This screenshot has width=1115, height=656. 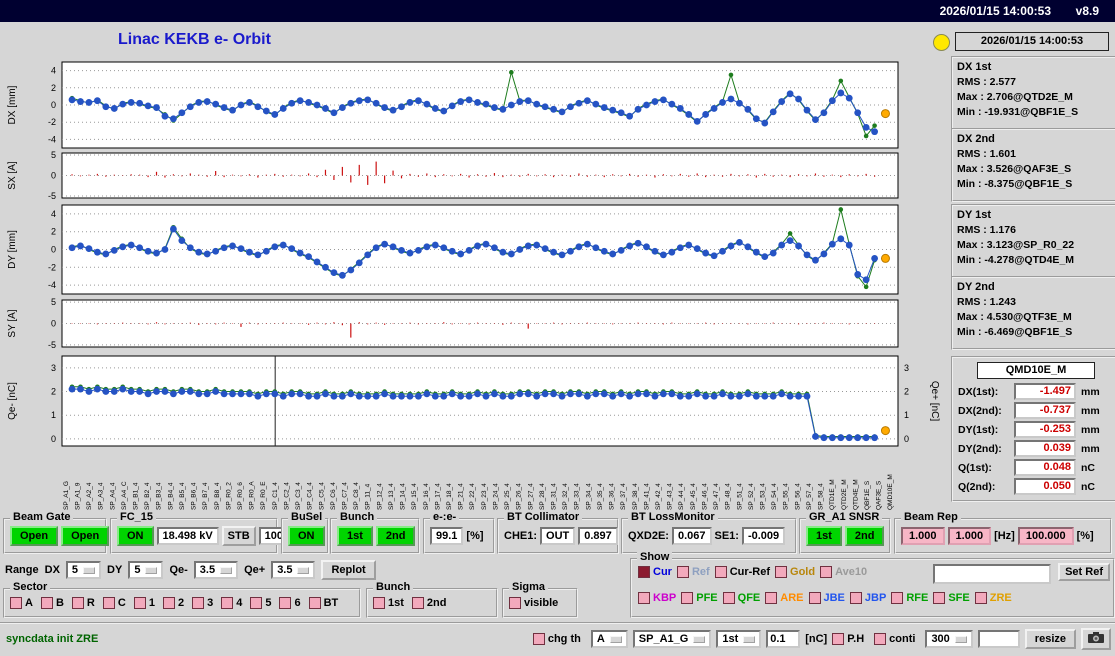 I want to click on range-qe--label: Qe-, so click(x=178, y=570).